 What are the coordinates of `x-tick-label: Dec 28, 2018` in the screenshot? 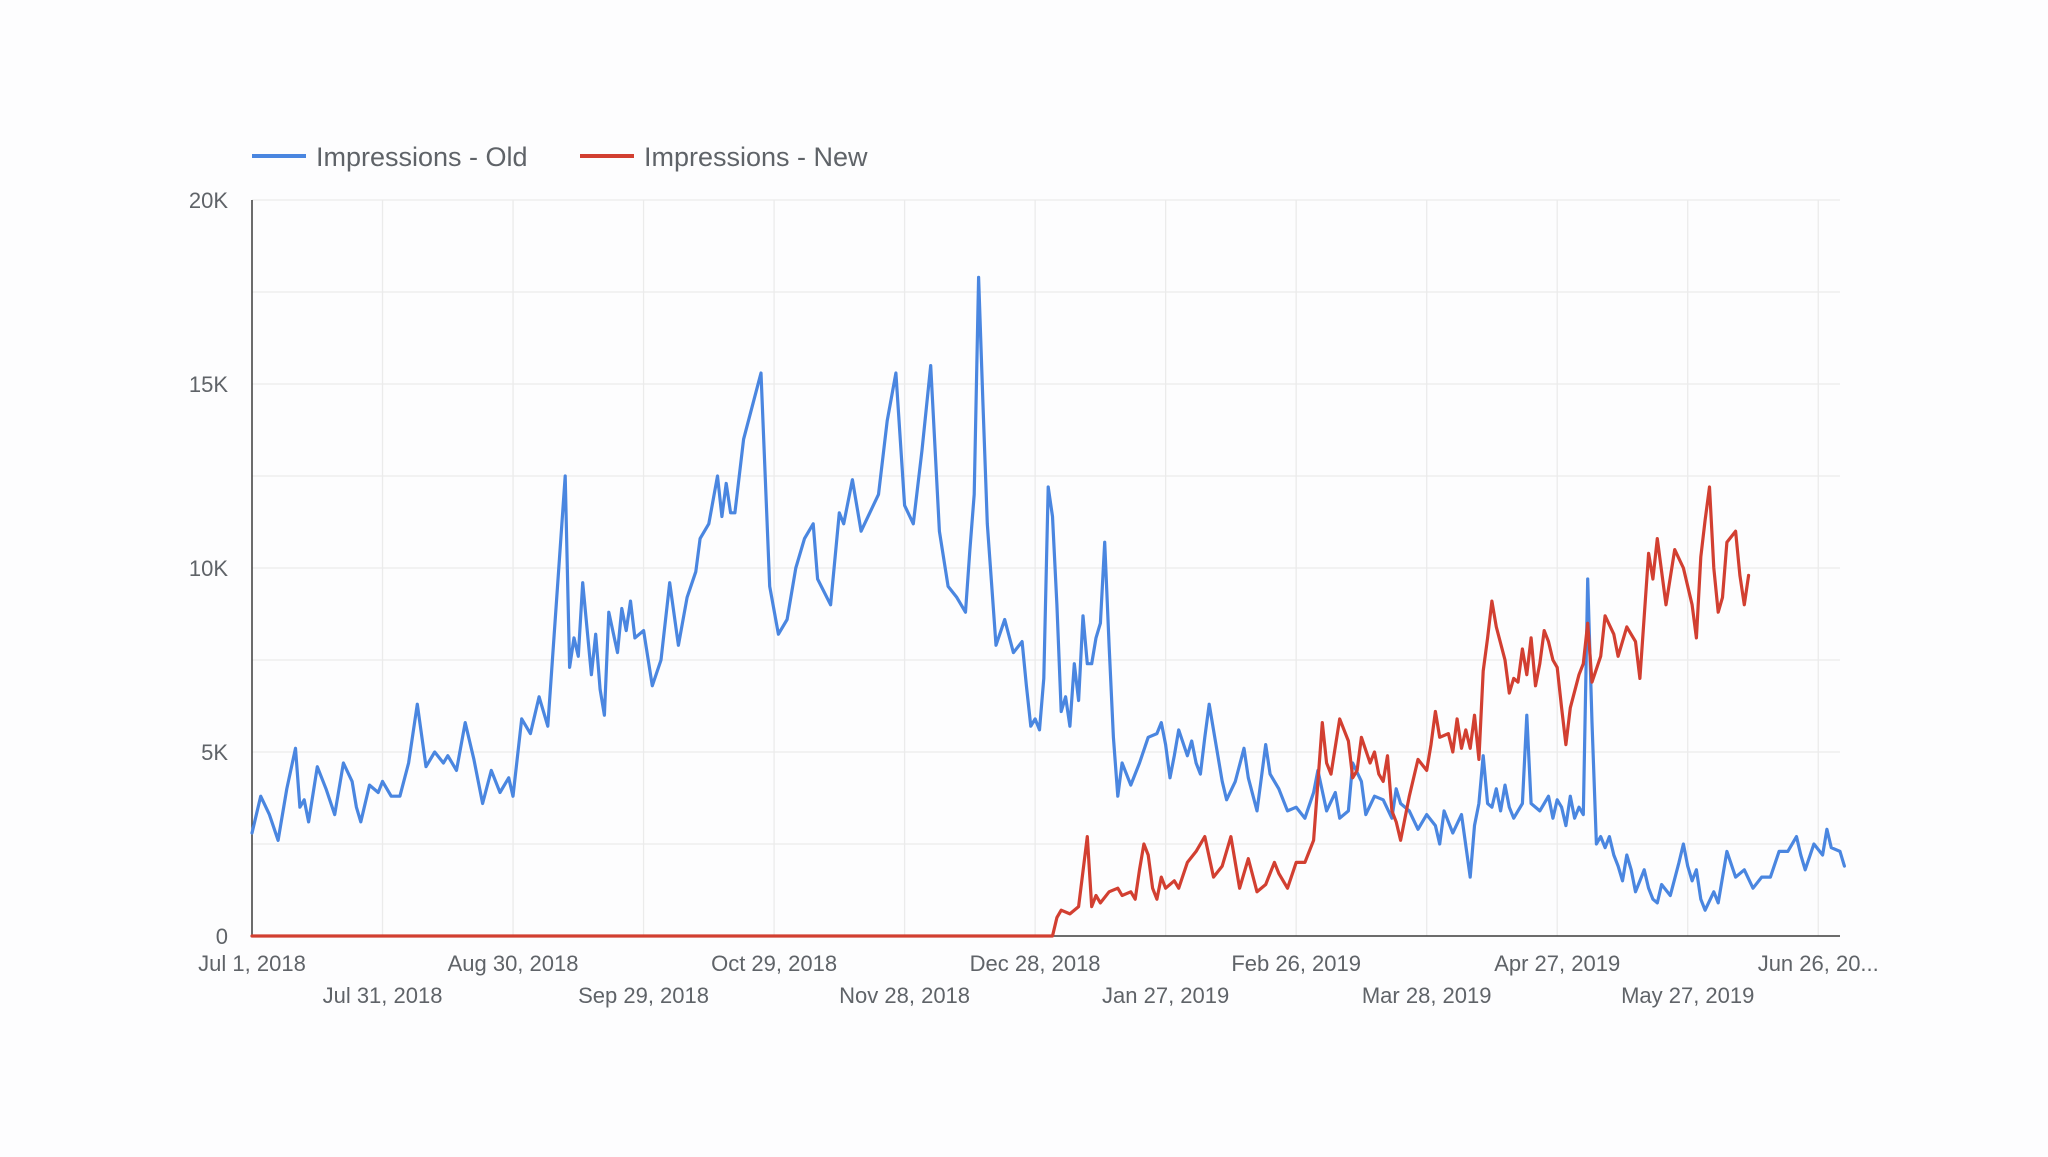 It's located at (1035, 963).